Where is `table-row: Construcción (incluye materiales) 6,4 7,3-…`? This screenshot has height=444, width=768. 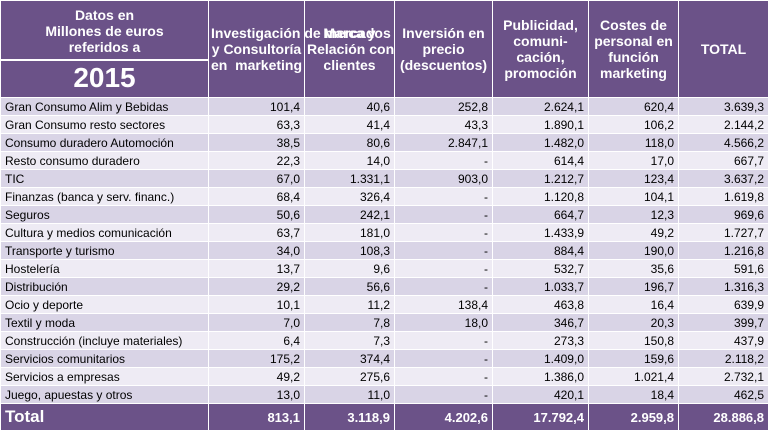 table-row: Construcción (incluye materiales) 6,4 7,3-… is located at coordinates (384, 340).